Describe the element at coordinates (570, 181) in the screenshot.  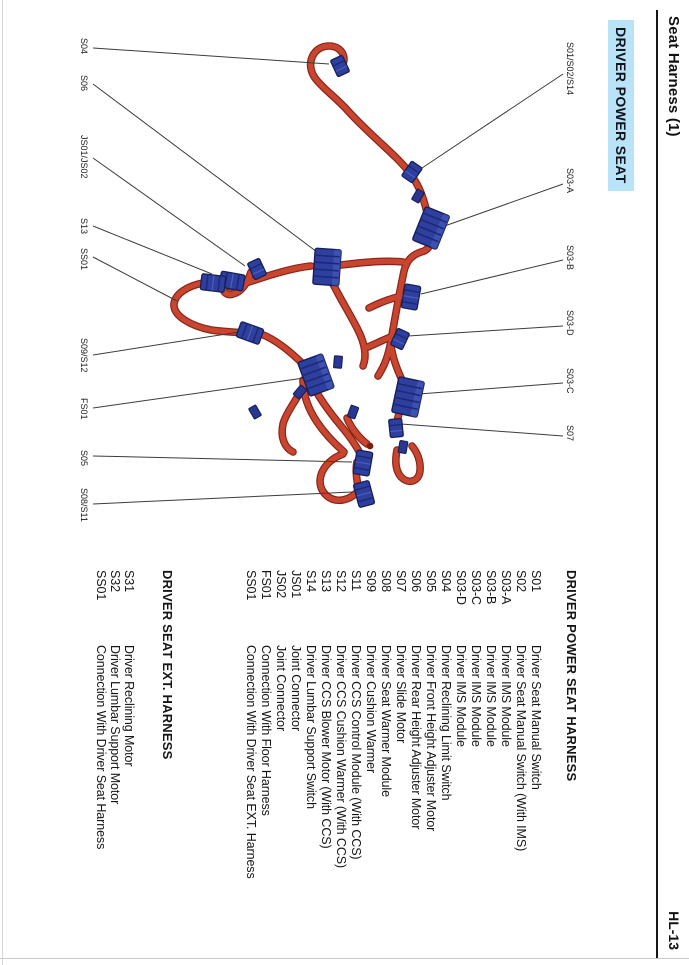
I see `diagram-label-s03a: S03-A` at that location.